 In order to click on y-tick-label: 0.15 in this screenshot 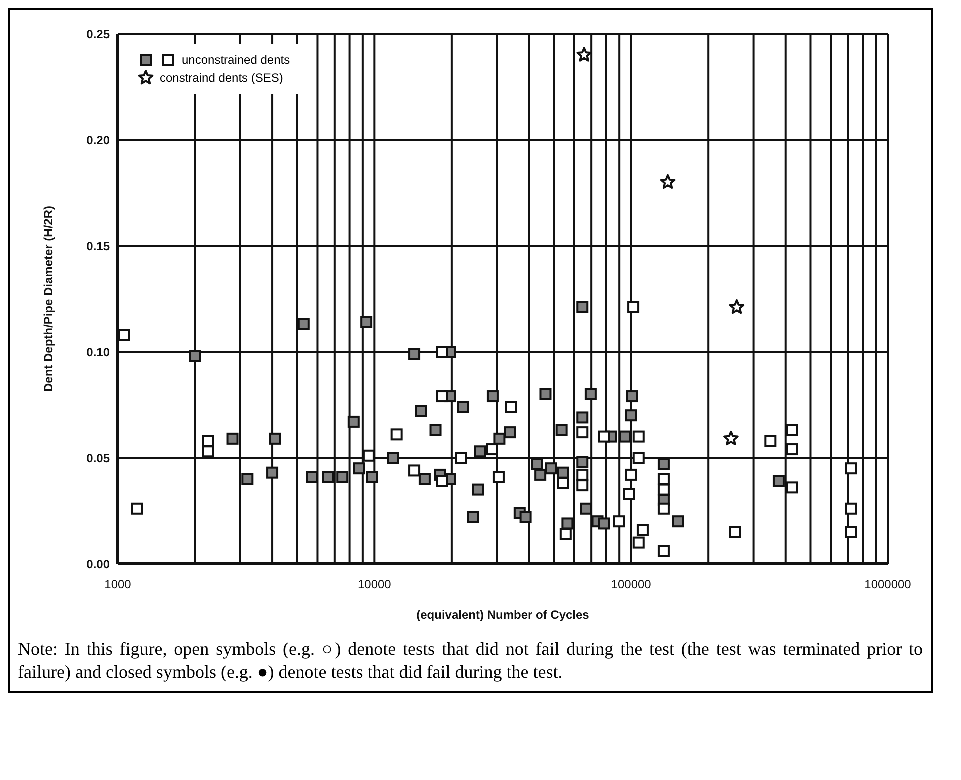, I will do `click(98, 246)`.